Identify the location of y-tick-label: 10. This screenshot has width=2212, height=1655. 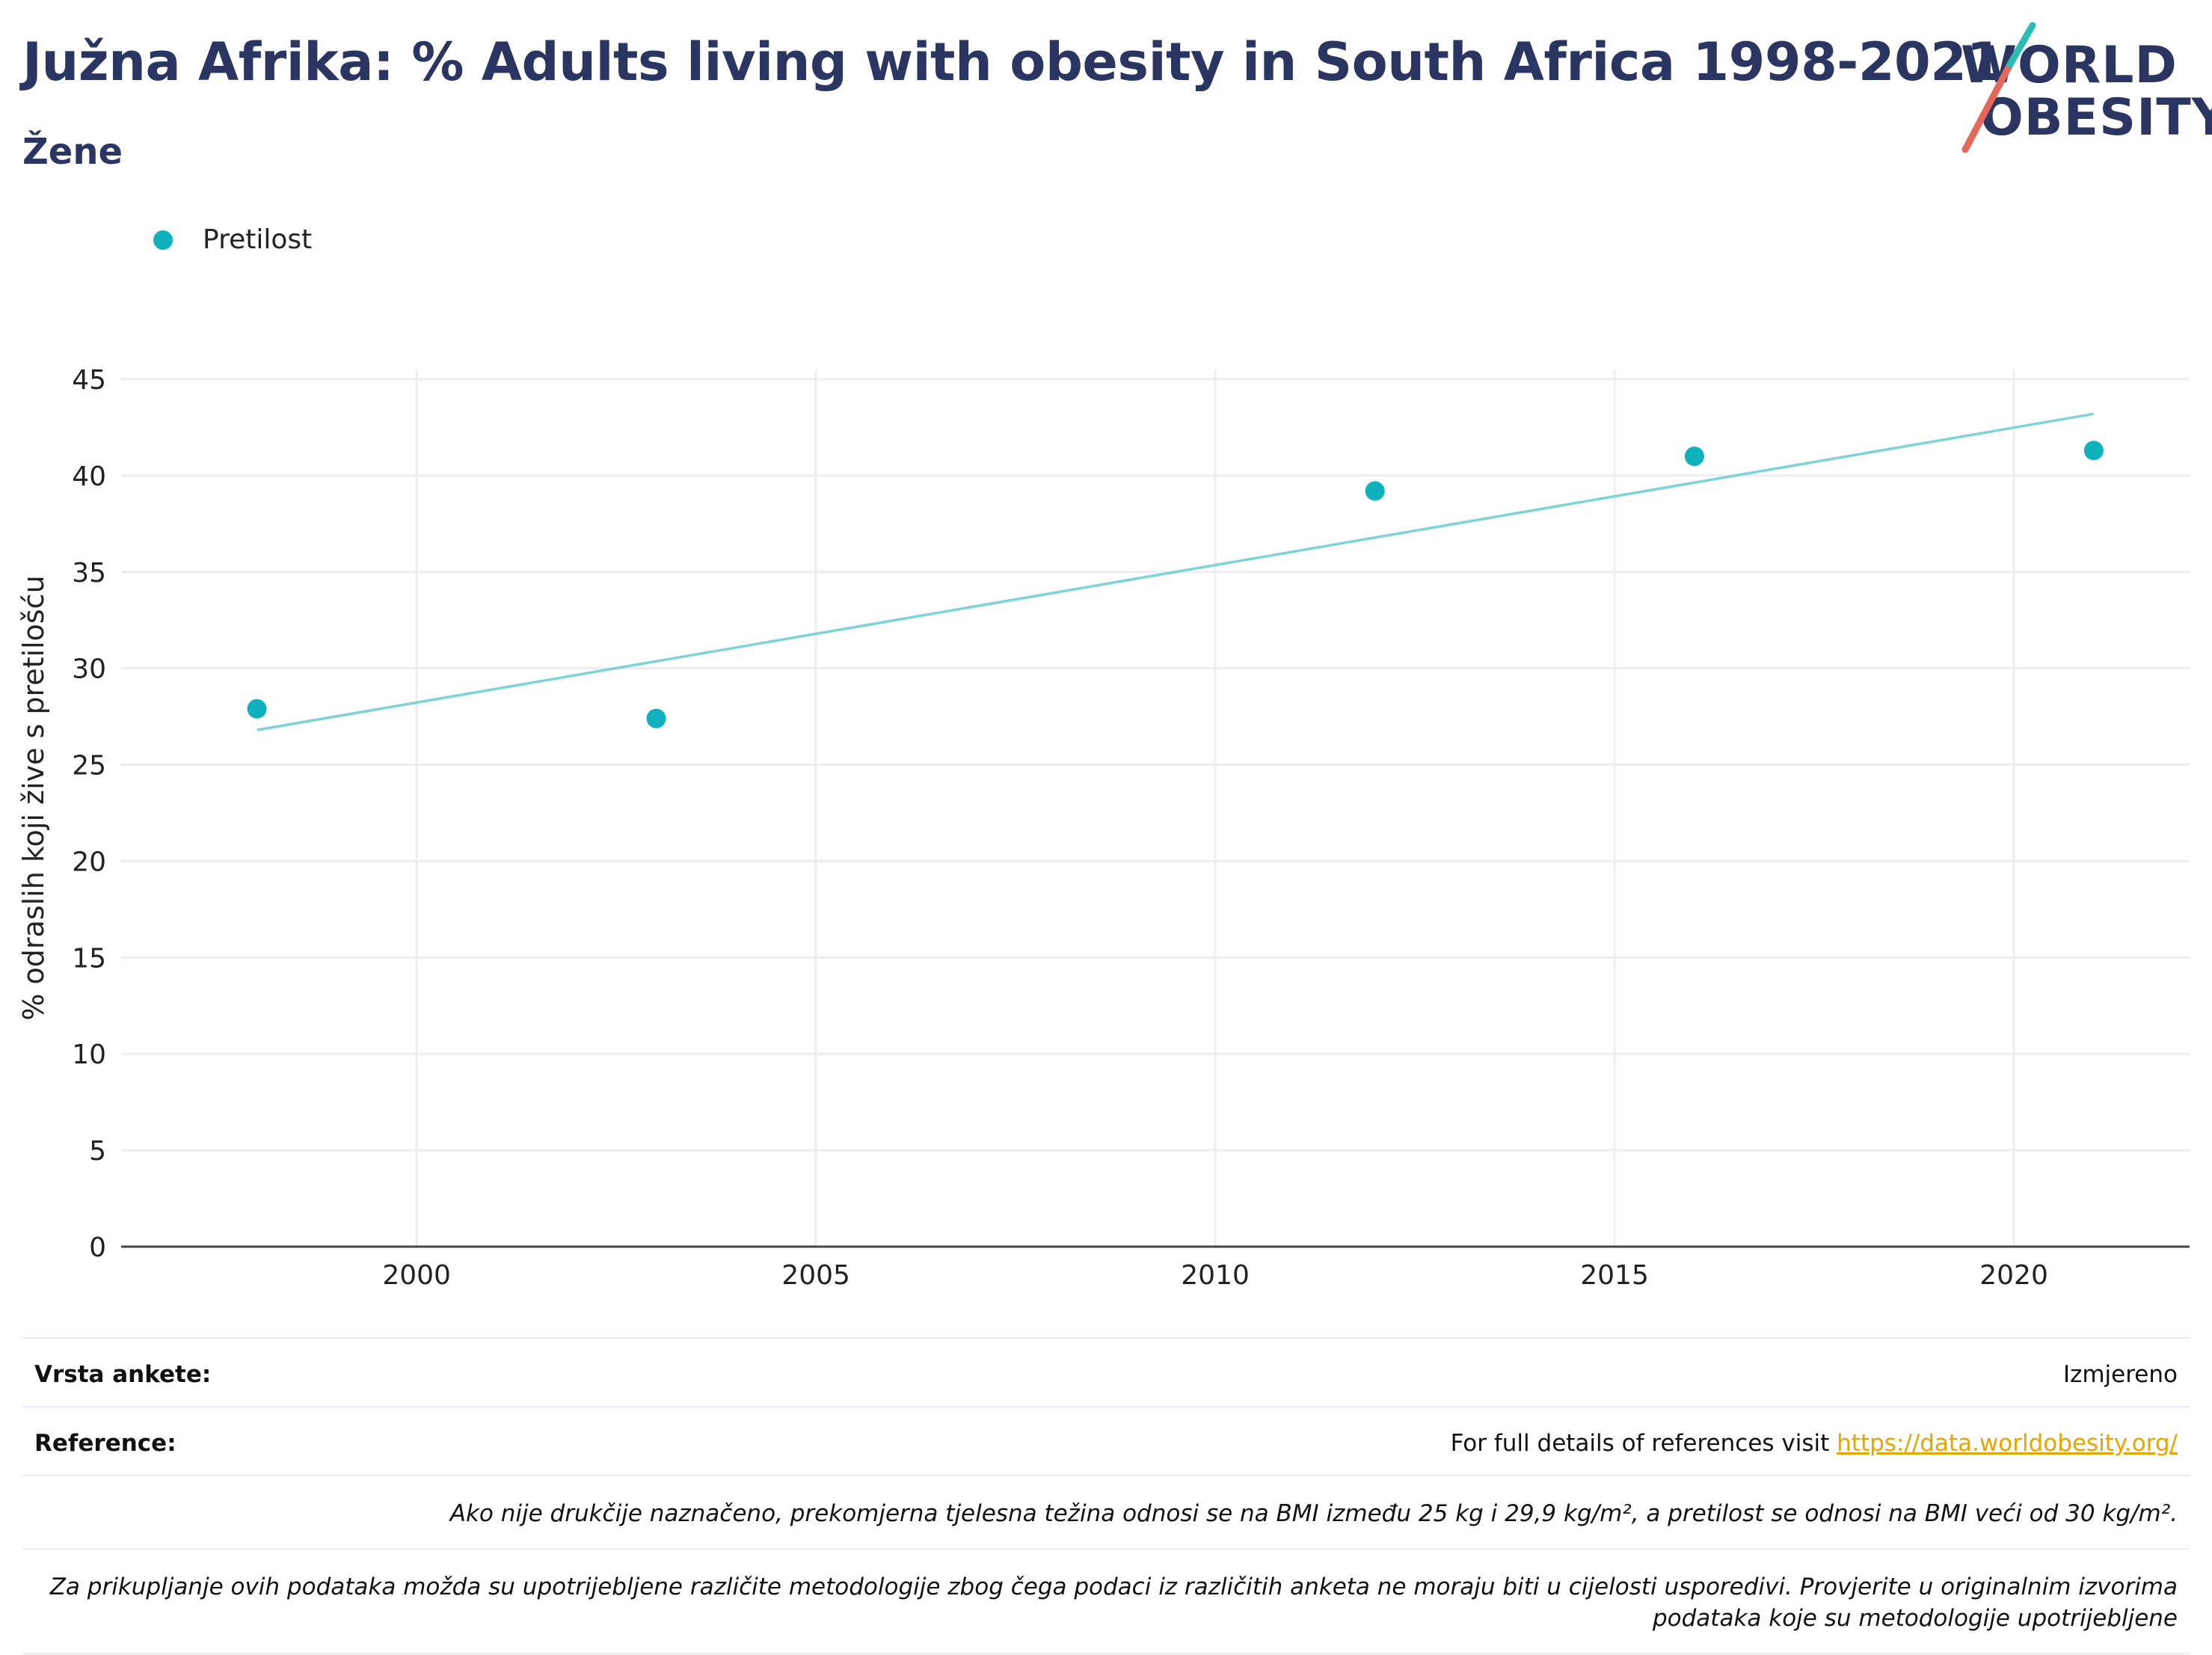
(89, 1055).